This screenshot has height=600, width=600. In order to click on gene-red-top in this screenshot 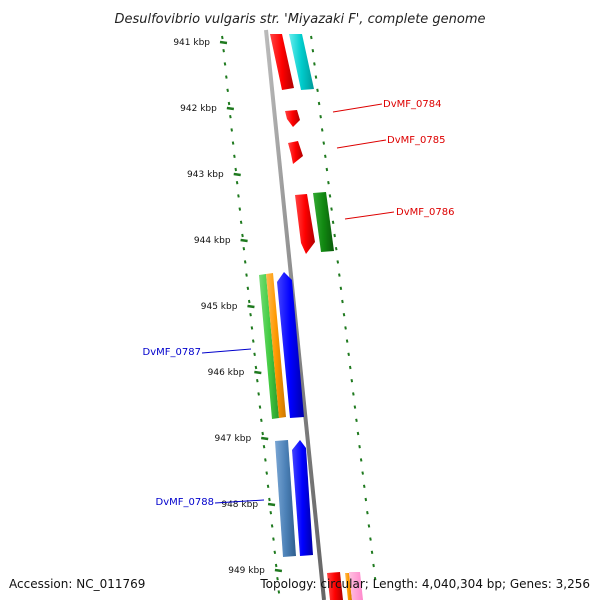, I will do `click(282, 62)`.